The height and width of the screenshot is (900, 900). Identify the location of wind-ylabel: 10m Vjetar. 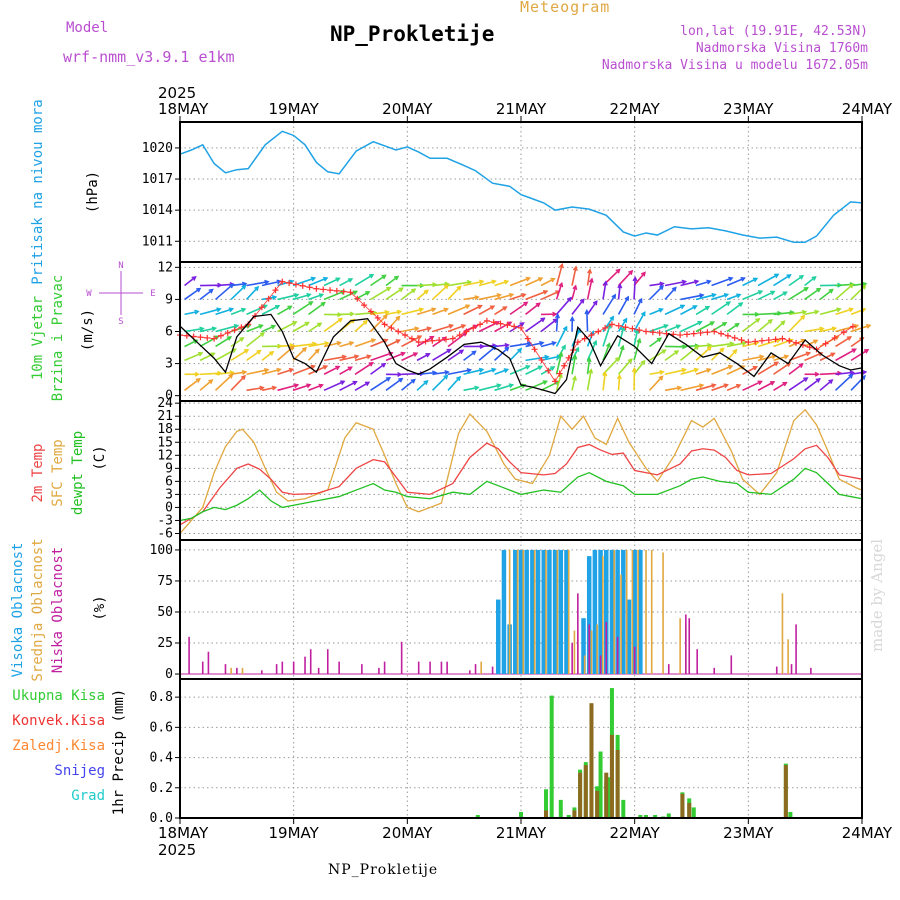
(38, 338).